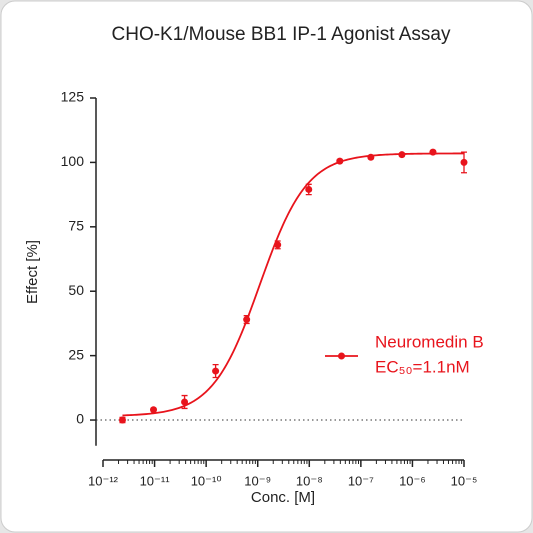 The image size is (533, 533). Describe the element at coordinates (73, 97) in the screenshot. I see `y-tick-label: 125` at that location.